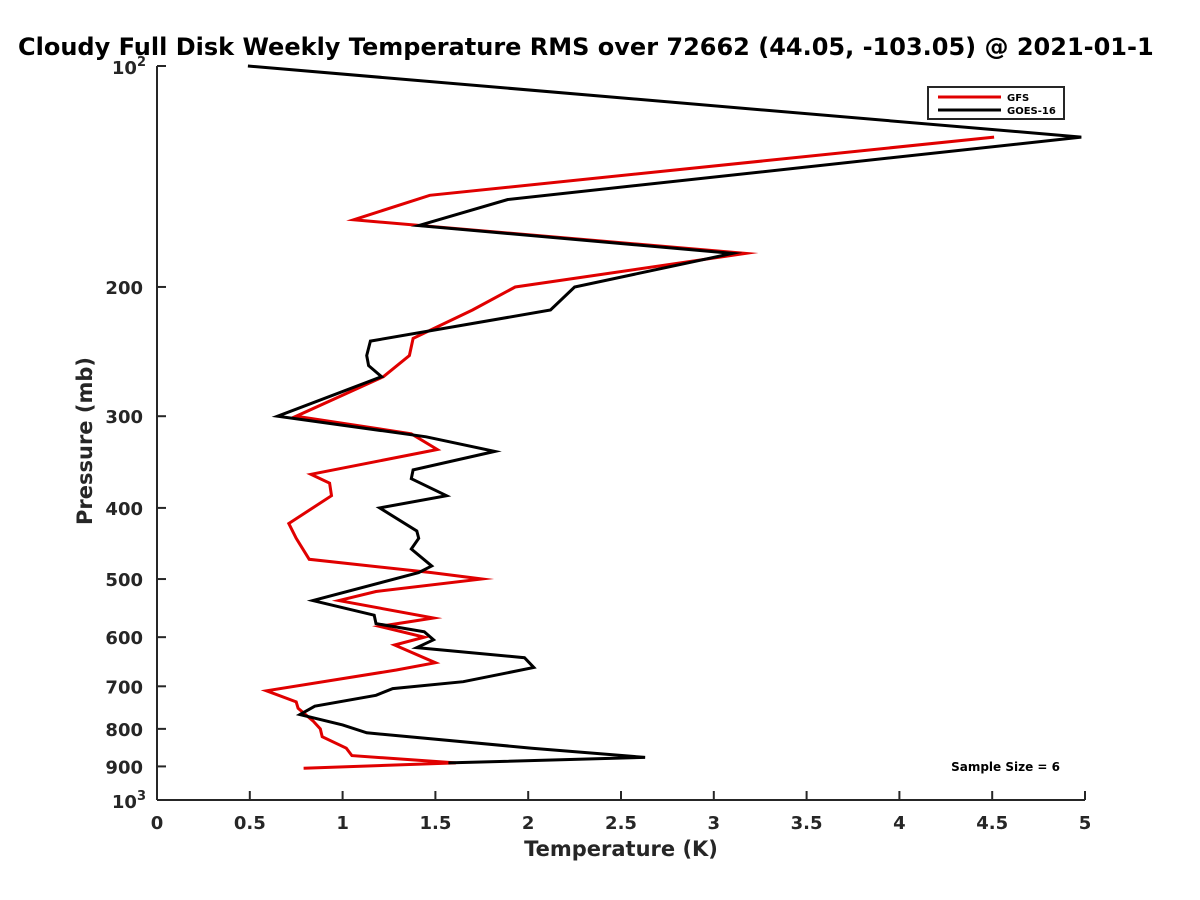 The image size is (1200, 900). What do you see at coordinates (157, 823) in the screenshot?
I see `x-tick-label: 0` at bounding box center [157, 823].